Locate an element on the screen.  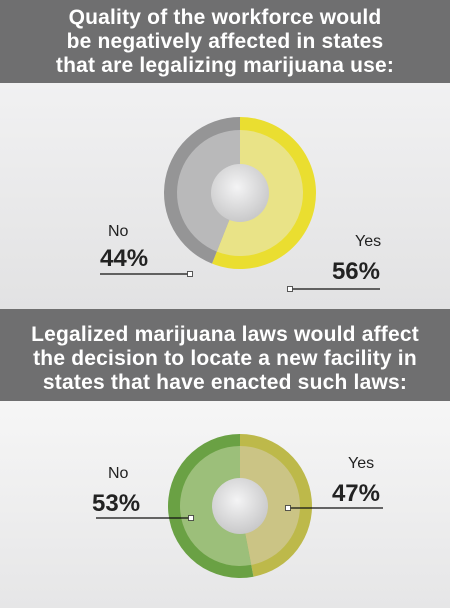
title-line: Quality of the workforce would is located at coordinates (225, 17).